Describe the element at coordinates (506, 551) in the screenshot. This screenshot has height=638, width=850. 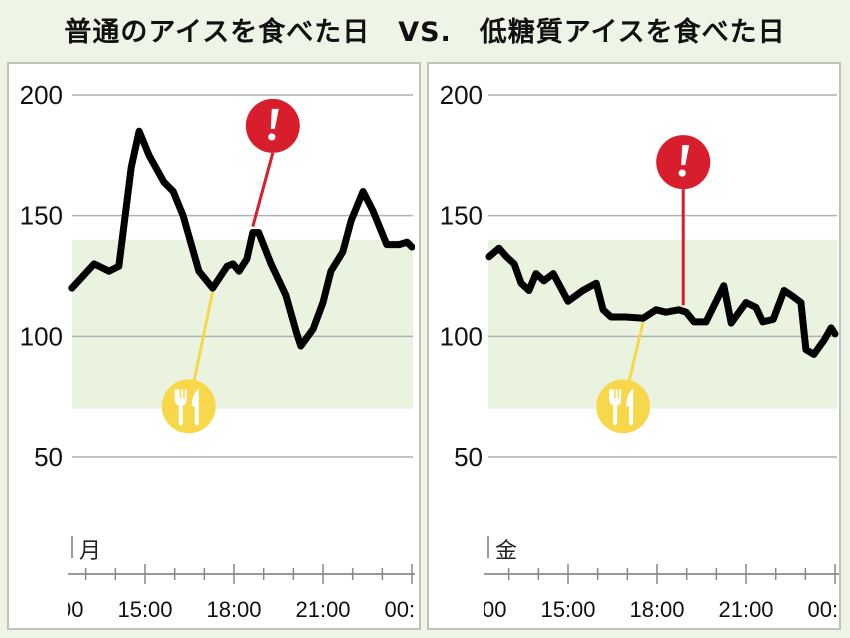
I see `day-label: 金` at that location.